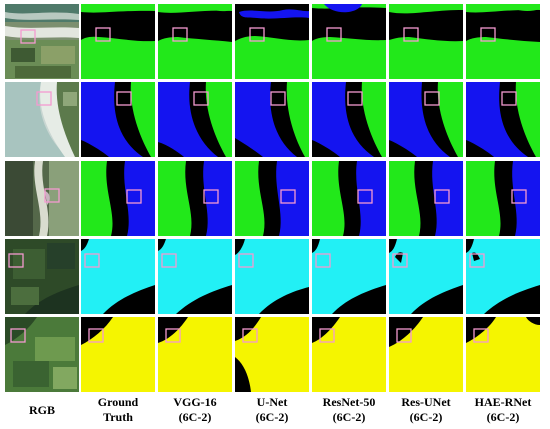 The image size is (550, 429). What do you see at coordinates (349, 402) in the screenshot?
I see `caption-line: ResNet-50` at bounding box center [349, 402].